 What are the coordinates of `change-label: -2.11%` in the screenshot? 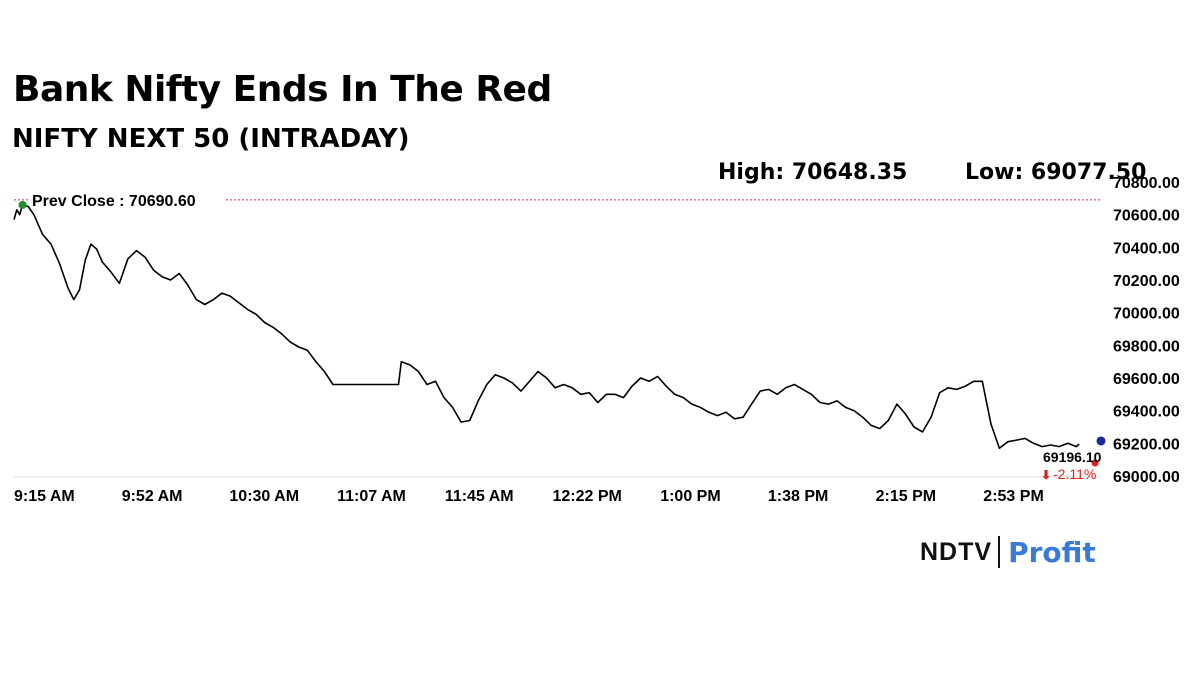 It's located at (1074, 474).